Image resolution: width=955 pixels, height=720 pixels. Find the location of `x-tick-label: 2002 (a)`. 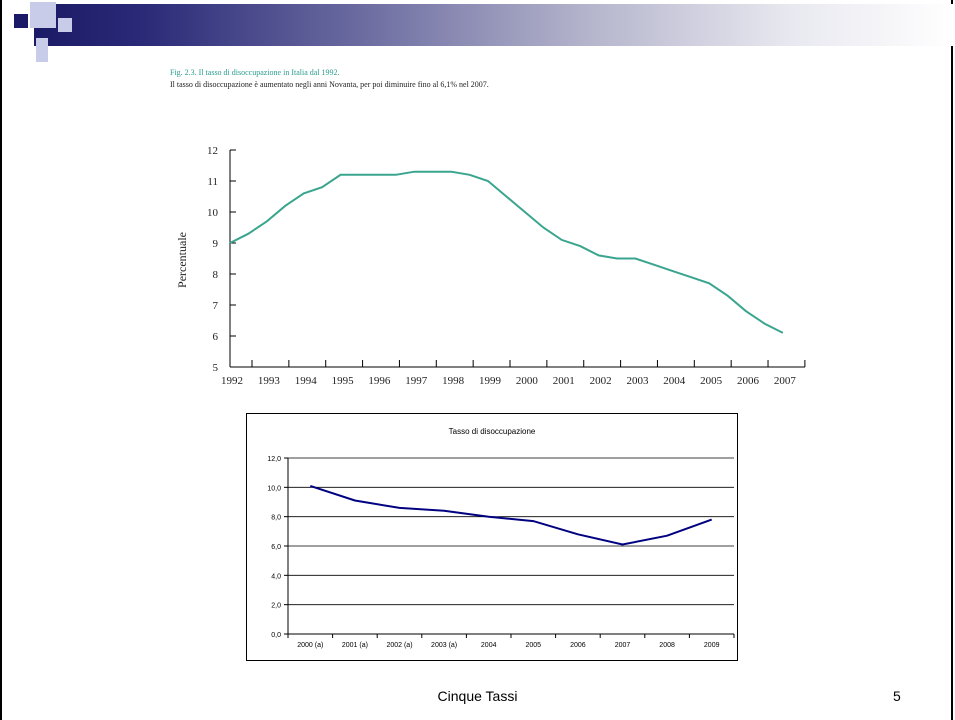

x-tick-label: 2002 (a) is located at coordinates (399, 645).